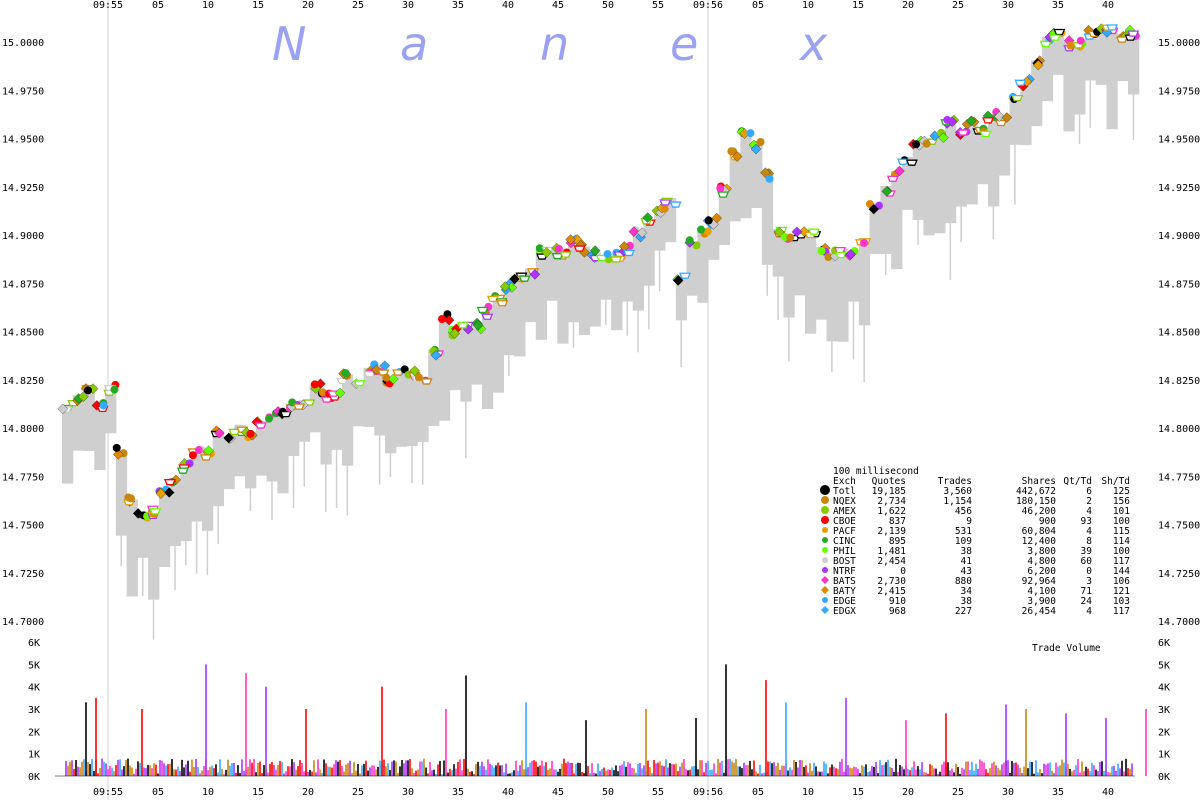 The width and height of the screenshot is (1200, 800). Describe the element at coordinates (758, 792) in the screenshot. I see `x-tick-bottom: 05` at that location.